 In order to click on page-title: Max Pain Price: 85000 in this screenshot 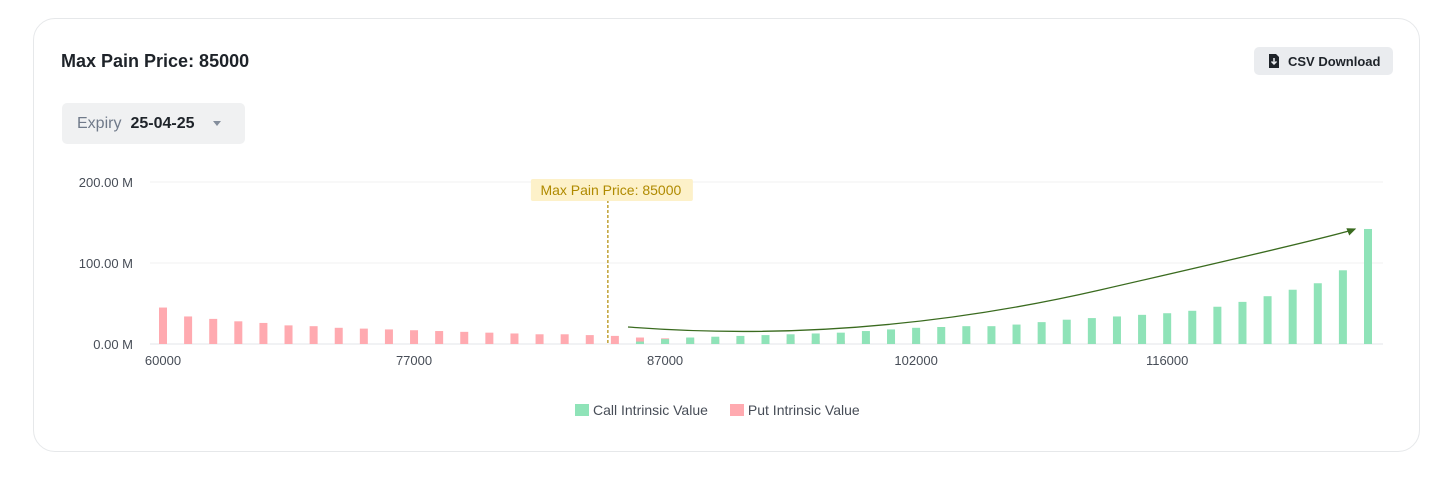, I will do `click(155, 61)`.